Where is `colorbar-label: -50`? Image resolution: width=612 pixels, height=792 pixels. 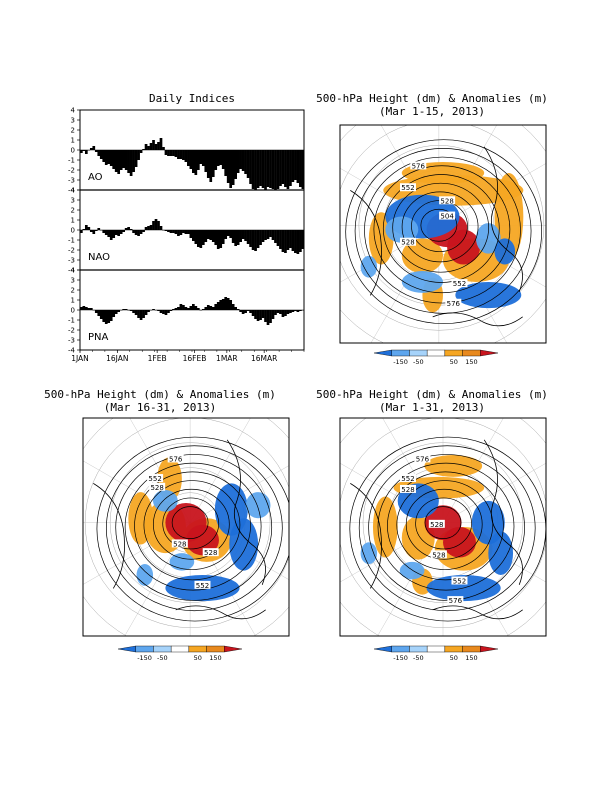 colorbar-label: -50 is located at coordinates (418, 362).